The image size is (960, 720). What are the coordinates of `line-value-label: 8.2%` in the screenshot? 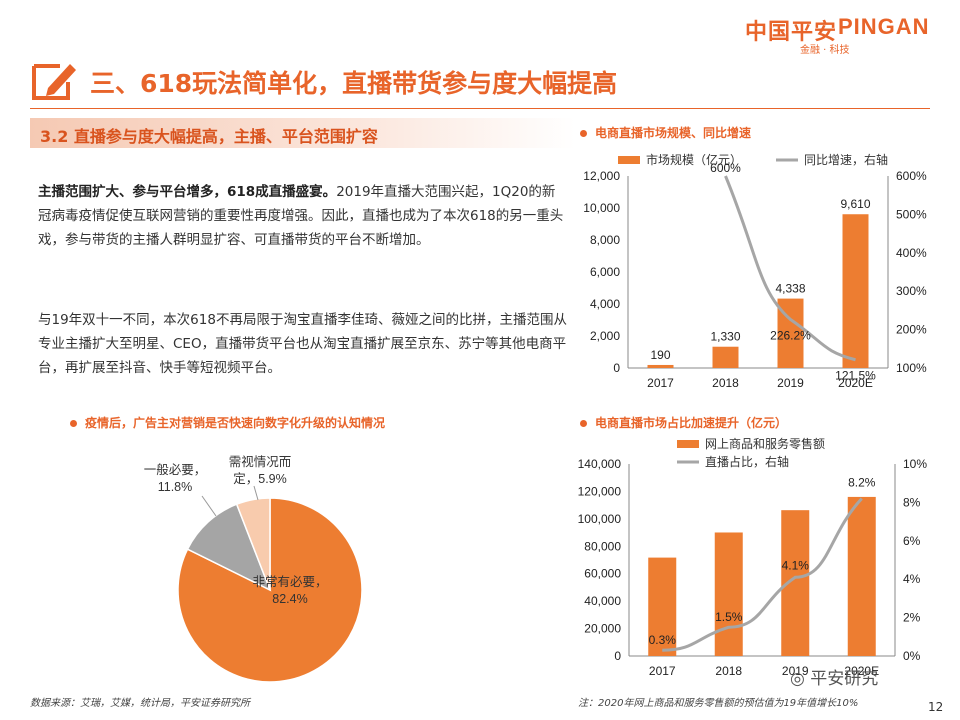 It's located at (862, 483).